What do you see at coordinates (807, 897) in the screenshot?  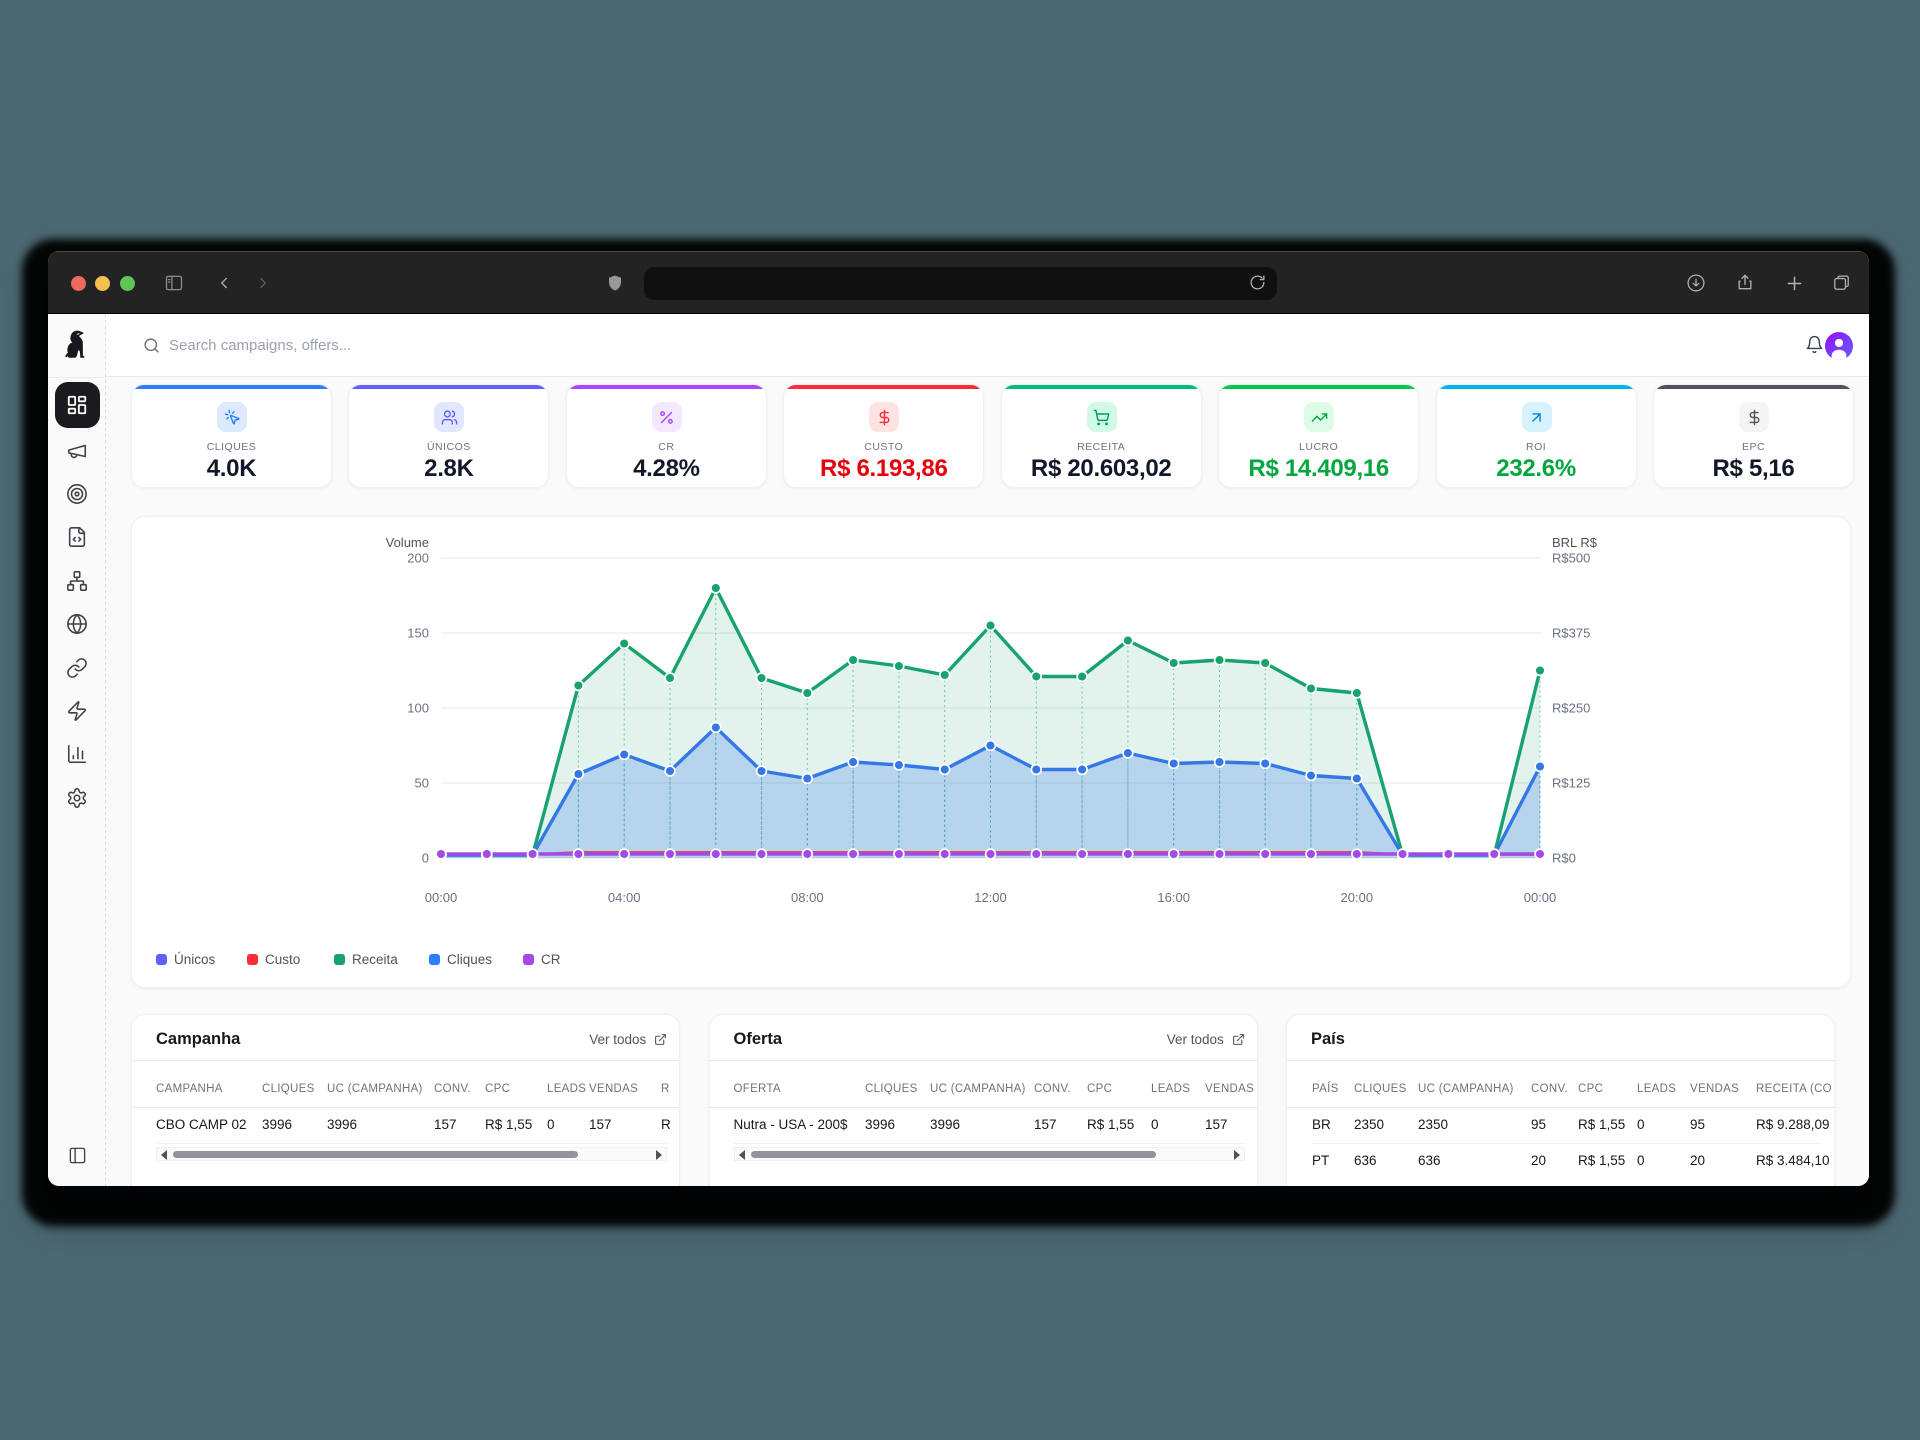 I see `svg-text: 08:00` at bounding box center [807, 897].